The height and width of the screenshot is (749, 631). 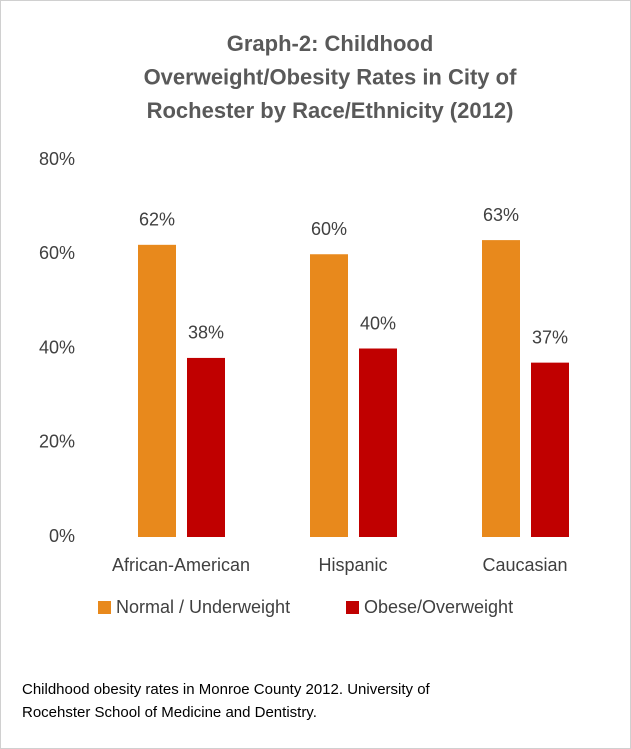 What do you see at coordinates (57, 159) in the screenshot?
I see `y-tick-label: 80%` at bounding box center [57, 159].